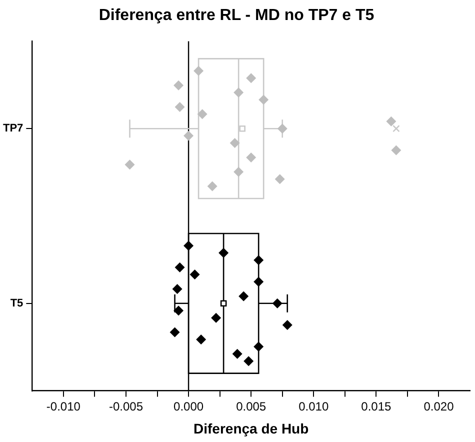 This screenshot has width=475, height=442. I want to click on y-tick-label: TP7, so click(13, 128).